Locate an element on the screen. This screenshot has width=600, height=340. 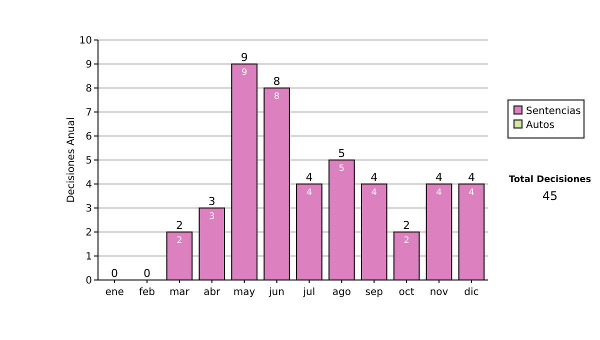
legend-label: Autos is located at coordinates (540, 125).